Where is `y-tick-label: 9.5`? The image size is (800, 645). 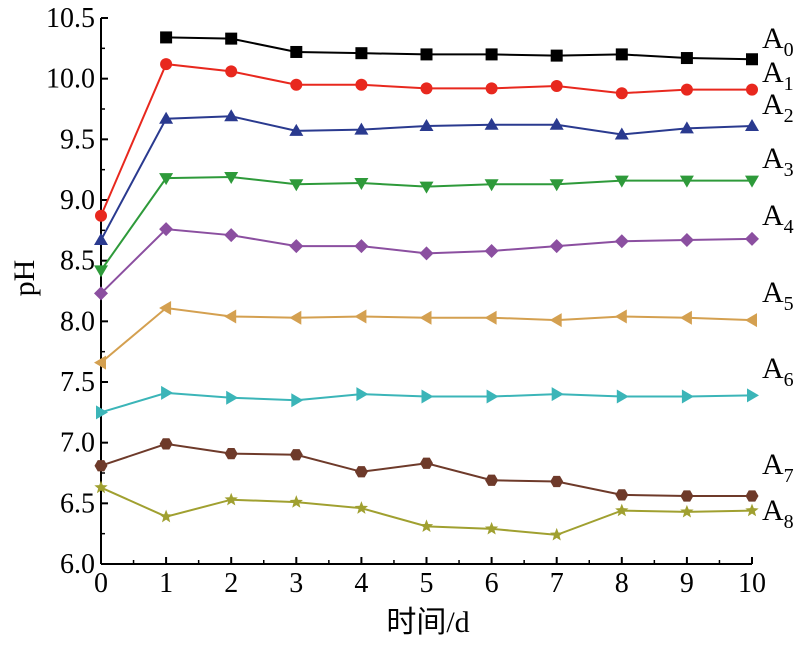 y-tick-label: 9.5 is located at coordinates (77, 139).